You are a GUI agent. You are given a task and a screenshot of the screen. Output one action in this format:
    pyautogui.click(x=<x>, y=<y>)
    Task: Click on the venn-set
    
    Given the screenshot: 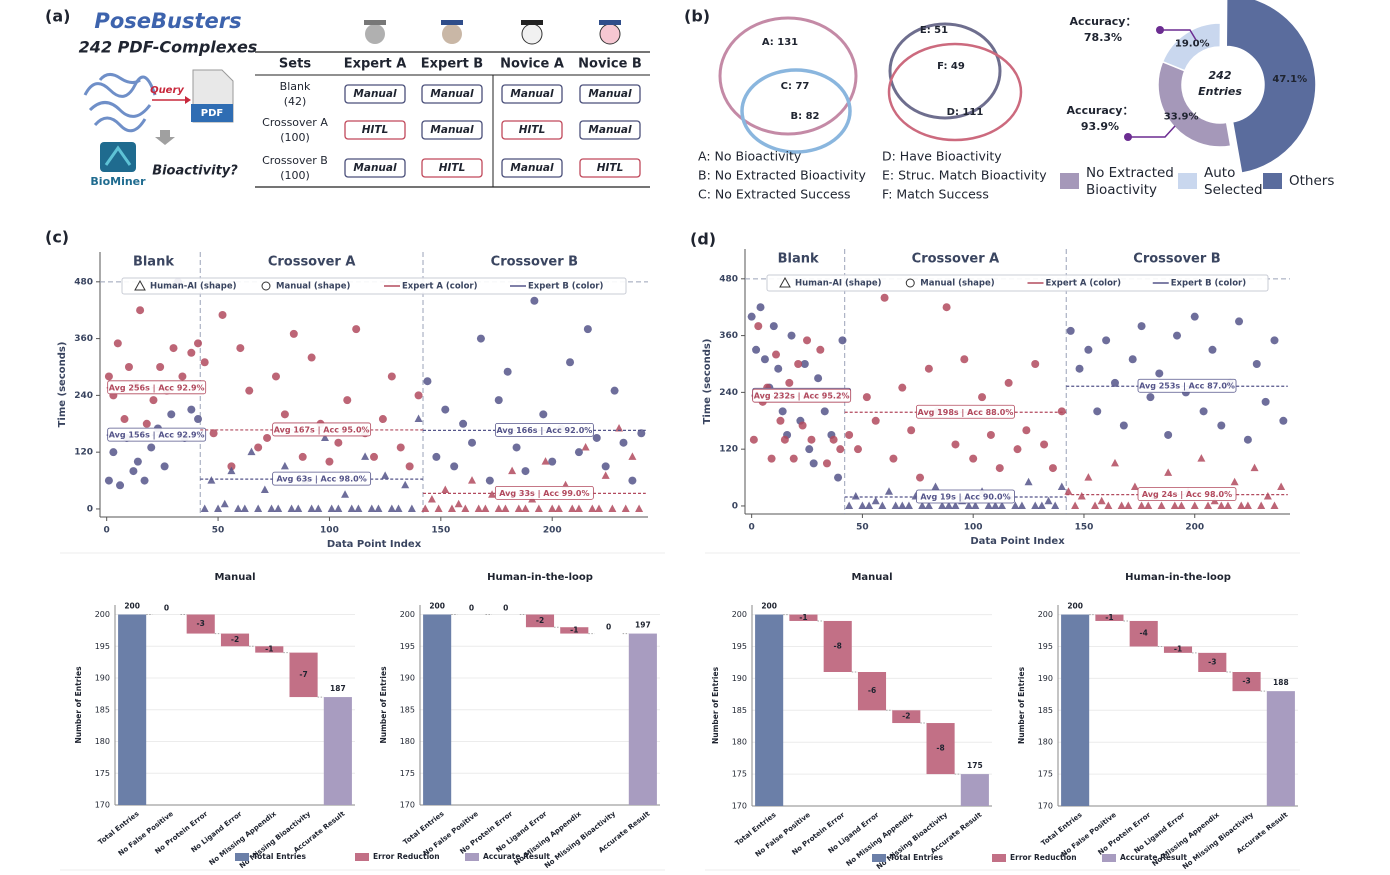 What is the action you would take?
    pyautogui.click(x=796, y=111)
    